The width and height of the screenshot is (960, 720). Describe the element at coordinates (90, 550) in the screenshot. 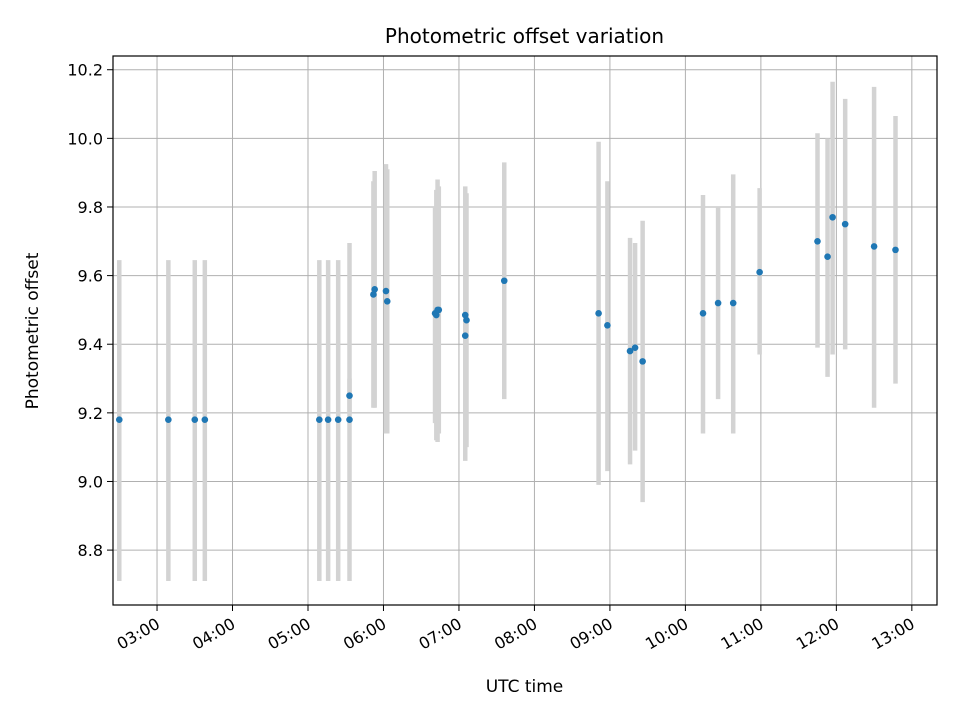

I see `y-tick-label: 8.8` at that location.